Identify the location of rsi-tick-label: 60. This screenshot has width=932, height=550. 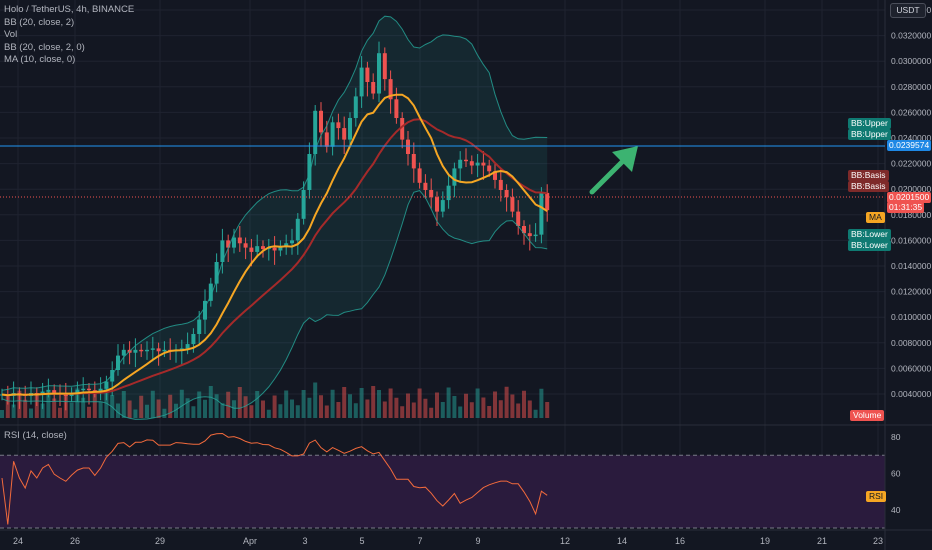
(896, 473).